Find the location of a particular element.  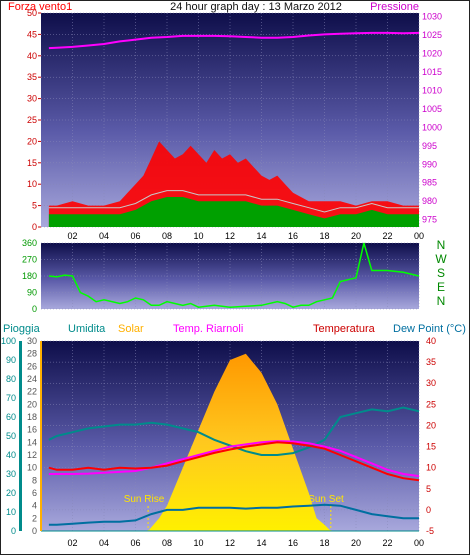

y-tick-label: -5 is located at coordinates (430, 531).